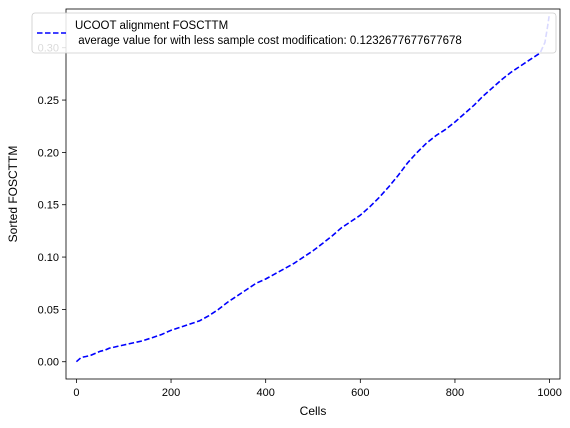 Image resolution: width=570 pixels, height=428 pixels. I want to click on y-tick-label: 0.15, so click(48, 206).